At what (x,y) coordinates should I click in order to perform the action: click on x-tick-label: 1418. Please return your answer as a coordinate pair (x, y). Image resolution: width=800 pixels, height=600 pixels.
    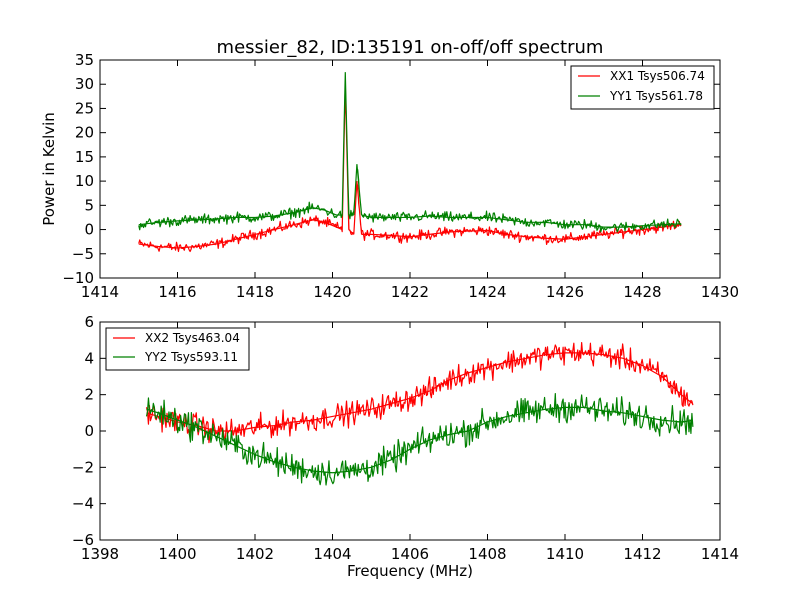
    Looking at the image, I should click on (255, 292).